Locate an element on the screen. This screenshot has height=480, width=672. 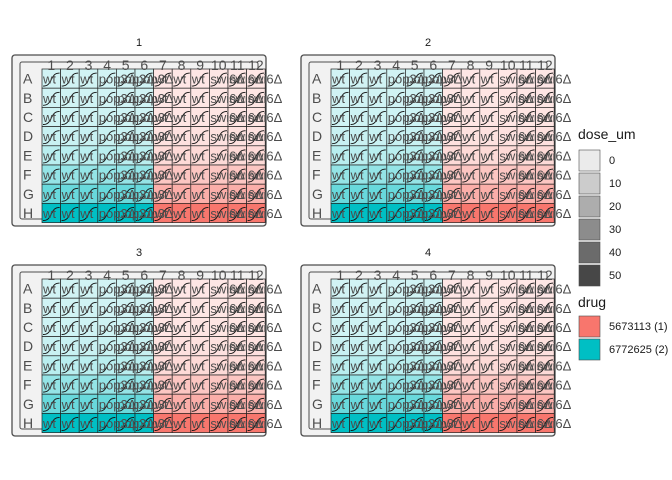
column-label: 9 is located at coordinates (200, 65).